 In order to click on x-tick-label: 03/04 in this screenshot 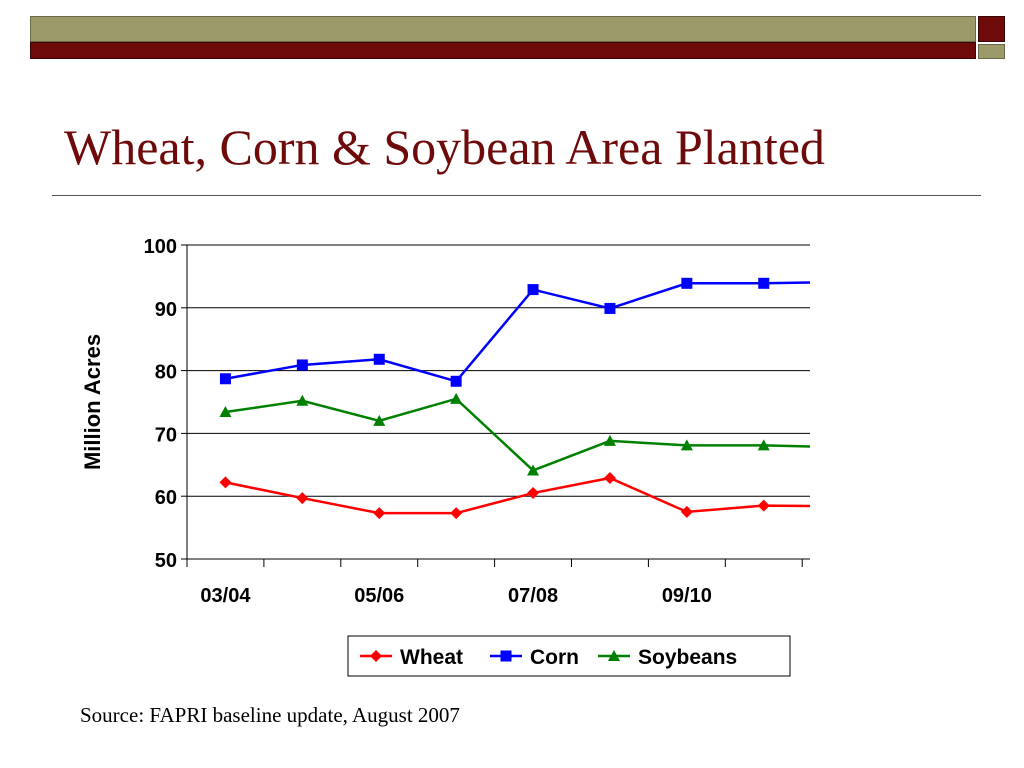, I will do `click(225, 596)`.